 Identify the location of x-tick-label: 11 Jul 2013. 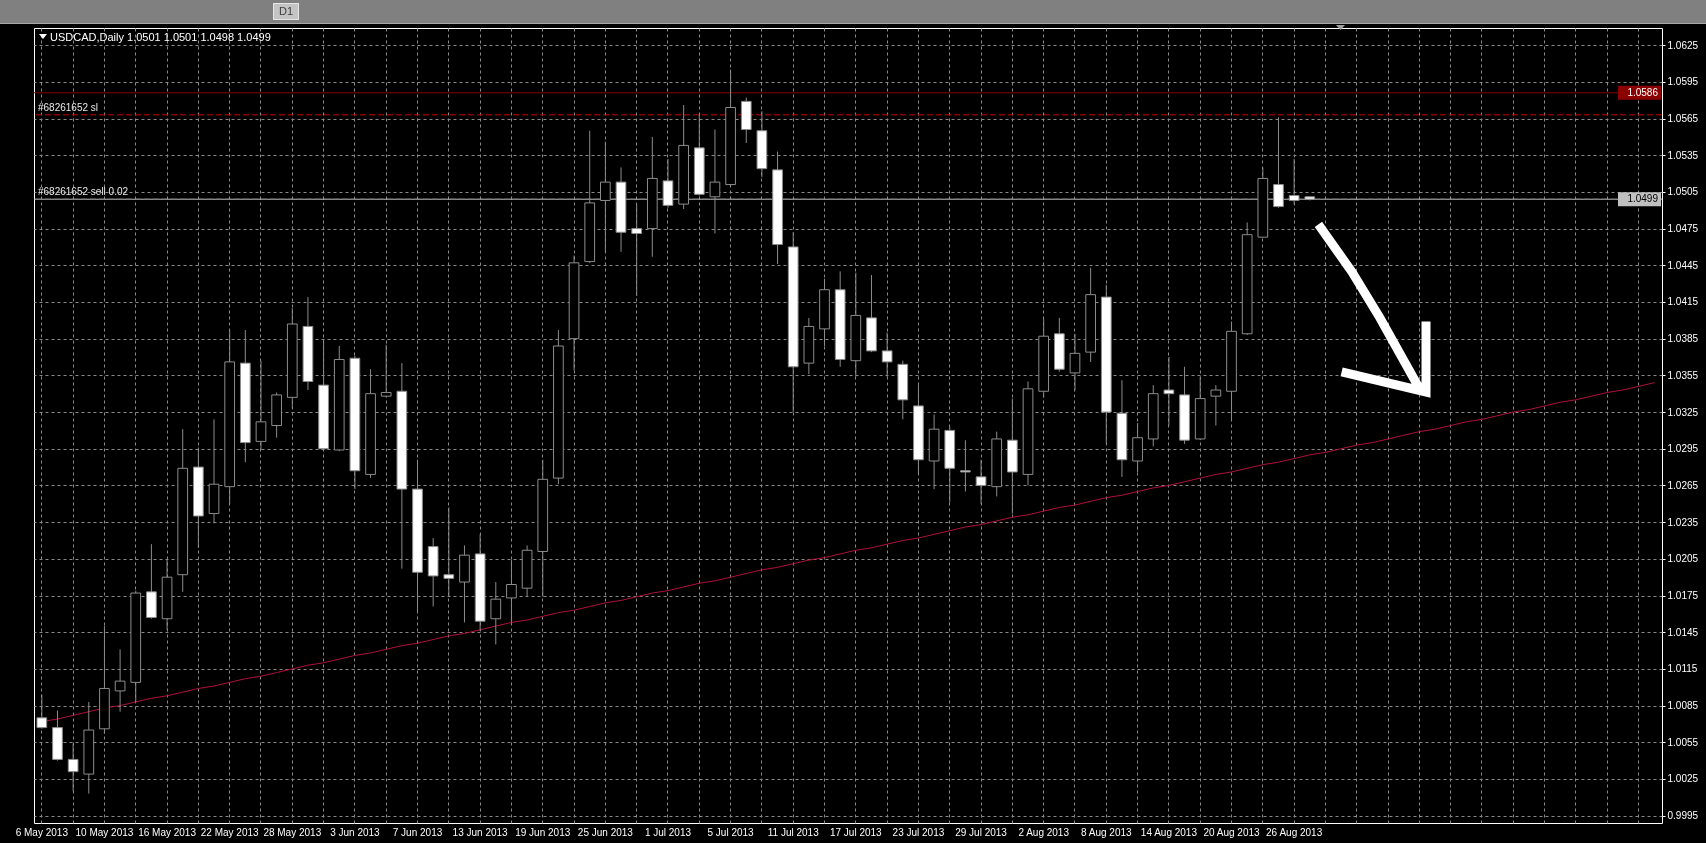
(793, 832).